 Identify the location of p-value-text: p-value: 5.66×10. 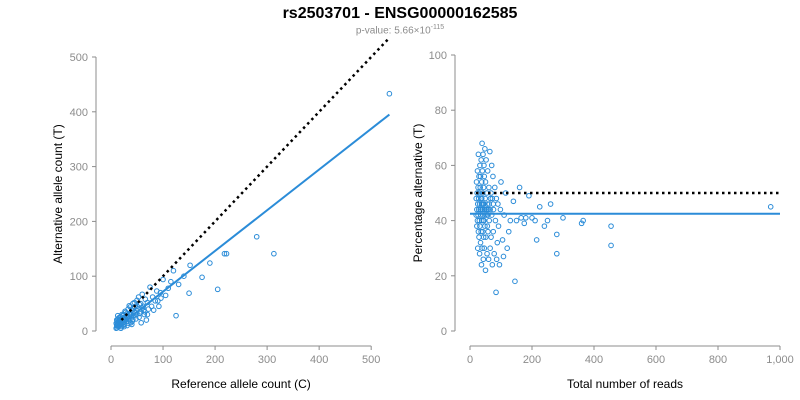
(393, 31).